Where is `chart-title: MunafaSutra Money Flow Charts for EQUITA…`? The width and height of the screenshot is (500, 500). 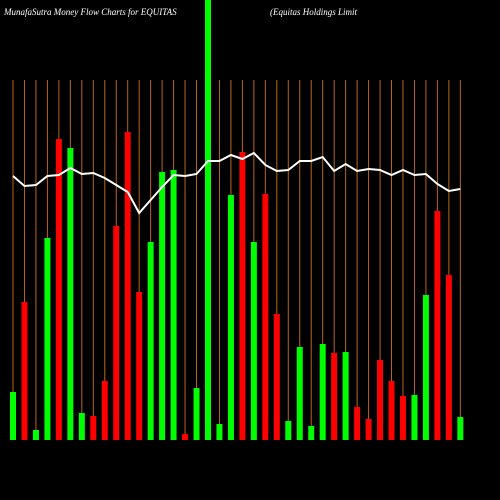
chart-title: MunafaSutra Money Flow Charts for EQUITA… is located at coordinates (90, 12).